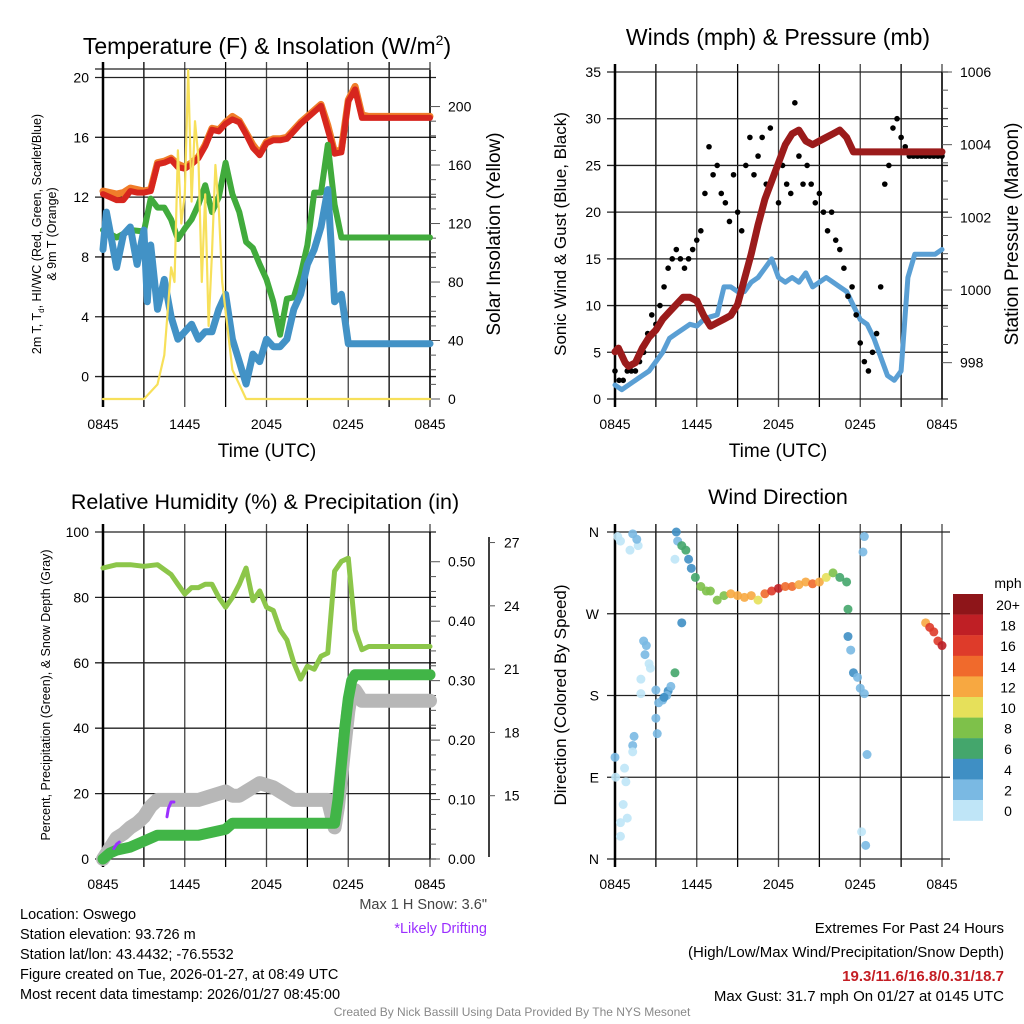  I want to click on series-snow-depth, so click(266, 774).